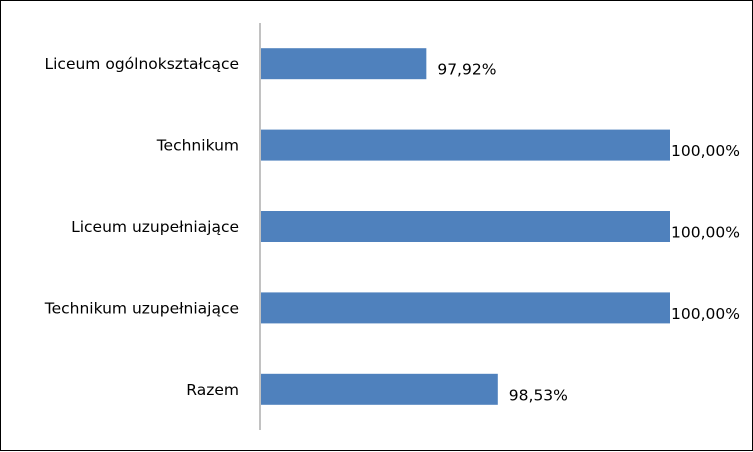 This screenshot has height=452, width=753. What do you see at coordinates (212, 390) in the screenshot?
I see `category-label-4: Razem` at bounding box center [212, 390].